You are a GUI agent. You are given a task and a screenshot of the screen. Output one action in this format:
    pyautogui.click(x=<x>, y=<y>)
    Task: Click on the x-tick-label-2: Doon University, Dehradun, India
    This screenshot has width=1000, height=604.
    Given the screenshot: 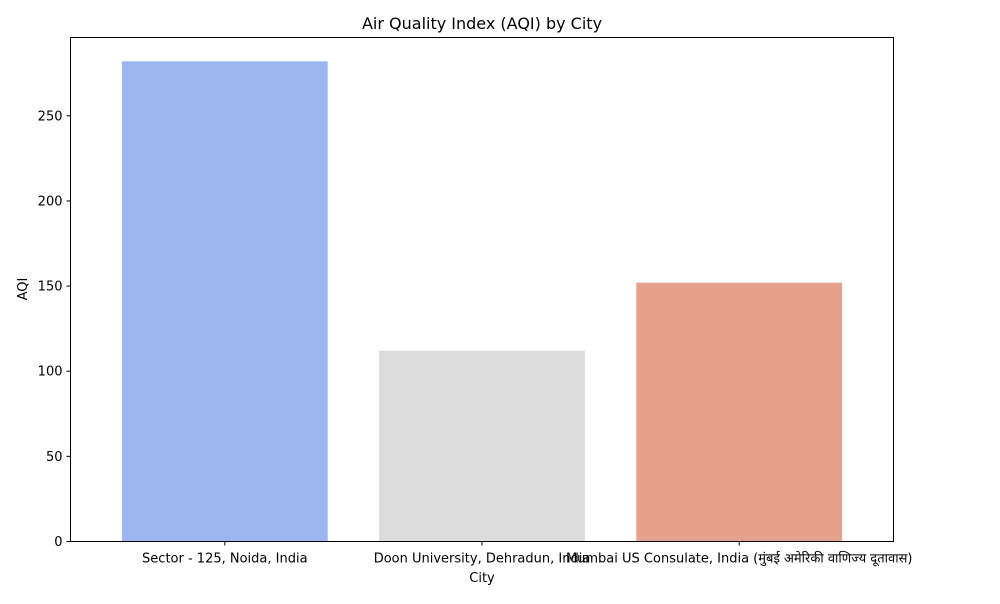 What is the action you would take?
    pyautogui.click(x=482, y=559)
    